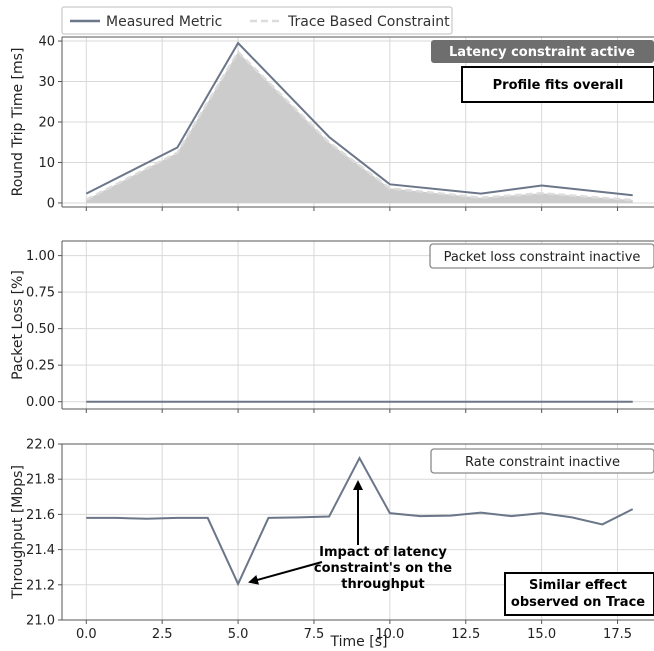 The image size is (654, 651). Describe the element at coordinates (40, 293) in the screenshot. I see `y-tick-label: 0.75` at that location.